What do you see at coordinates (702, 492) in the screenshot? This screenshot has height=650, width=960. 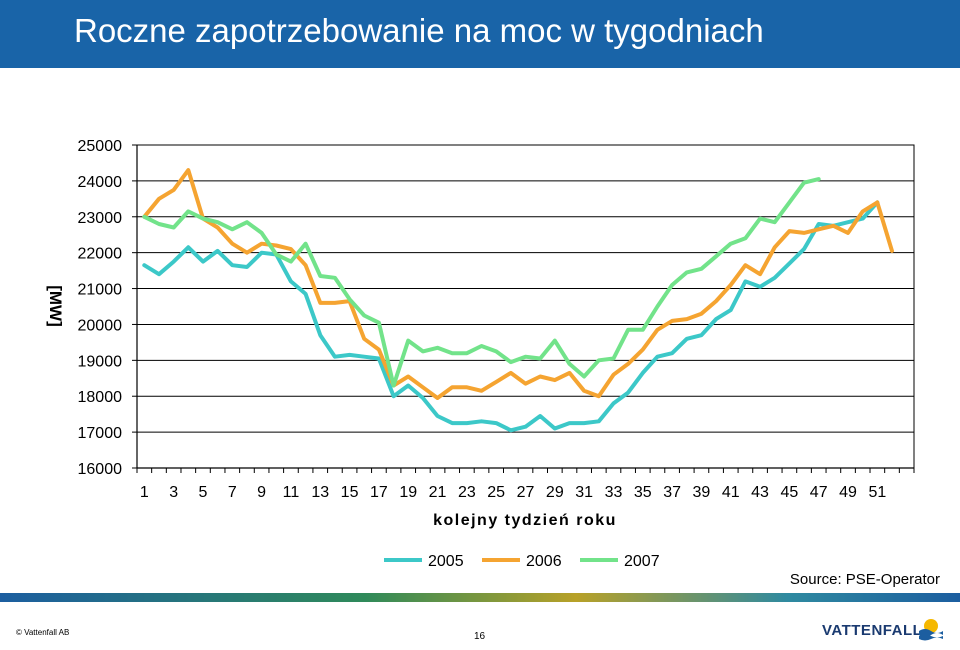 I see `x-tick-label: 39` at bounding box center [702, 492].